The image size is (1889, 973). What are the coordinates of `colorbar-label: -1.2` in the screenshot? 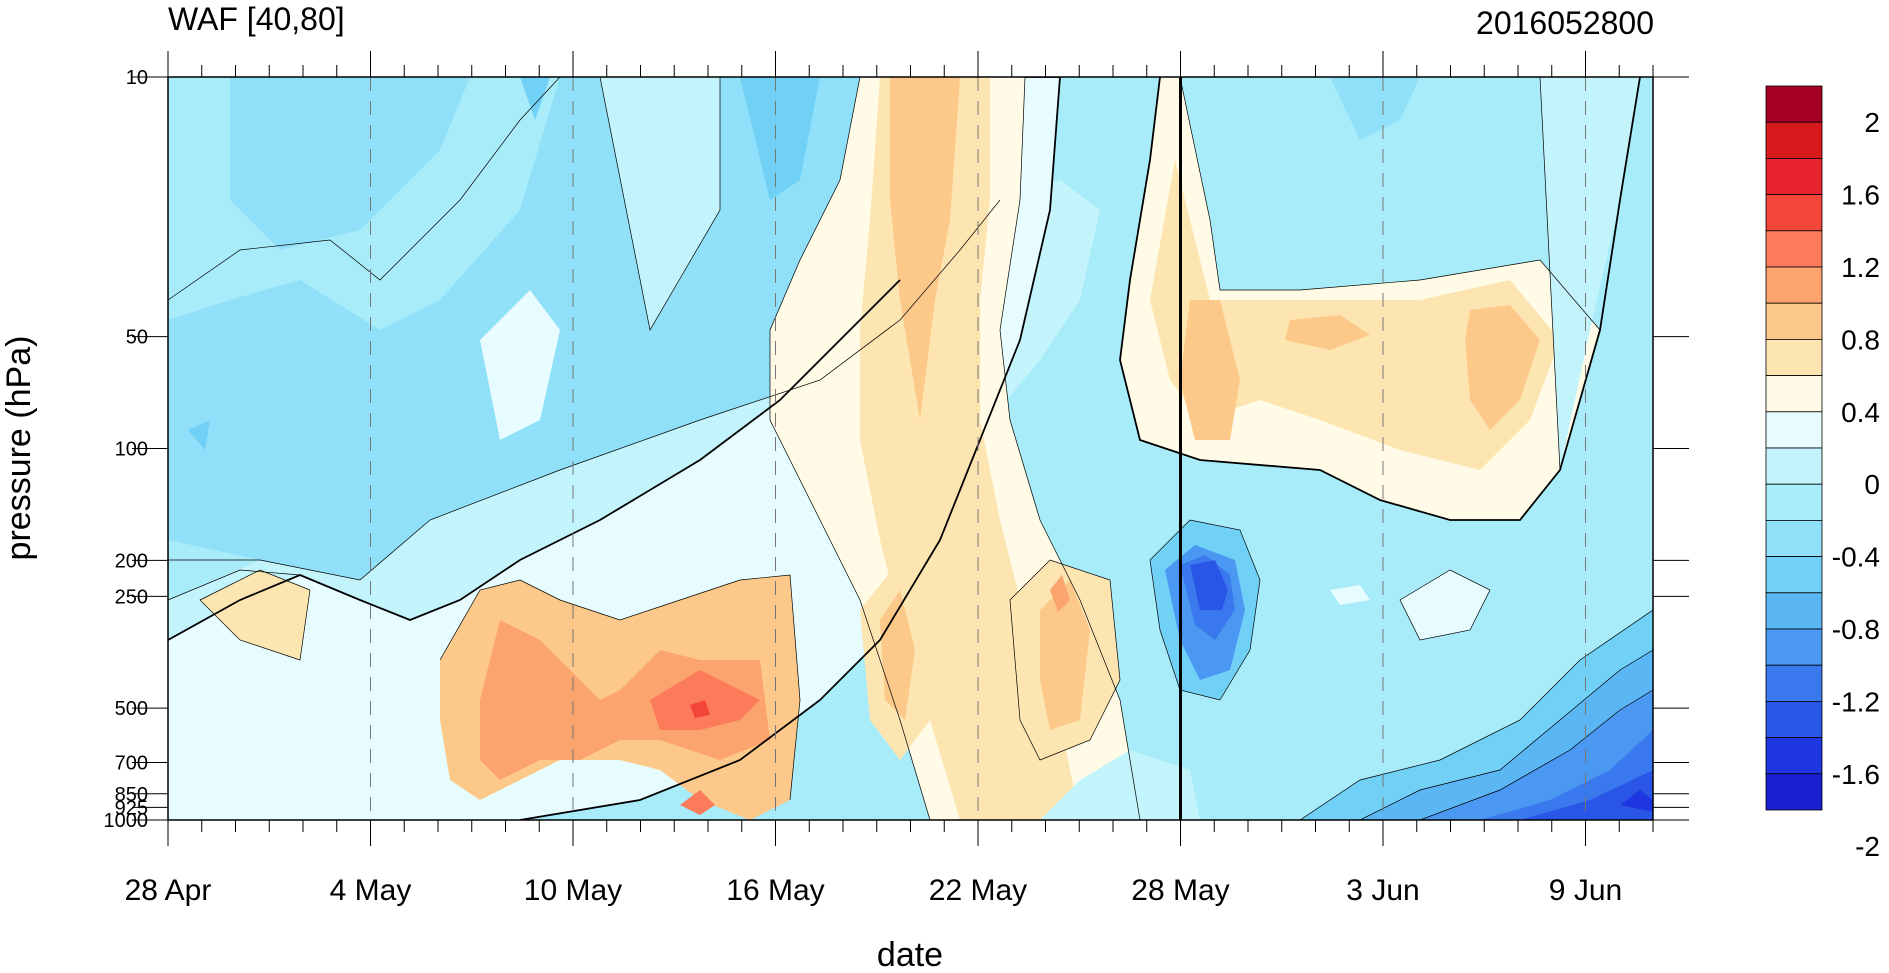 It's located at (1856, 701).